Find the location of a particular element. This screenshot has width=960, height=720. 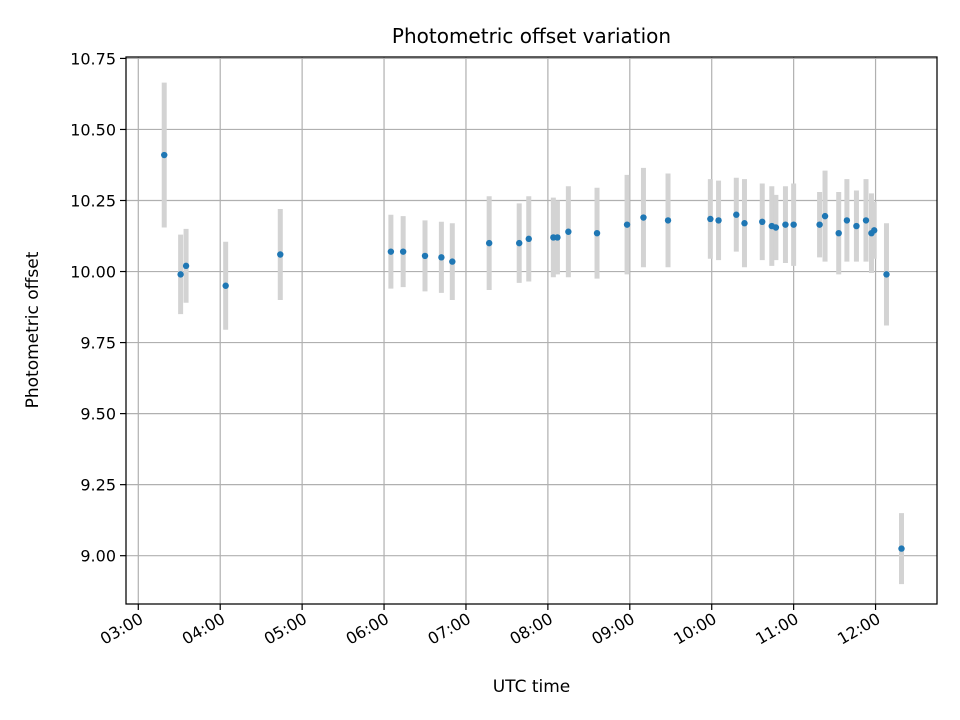

y-tick-label: 10.25 is located at coordinates (93, 200).